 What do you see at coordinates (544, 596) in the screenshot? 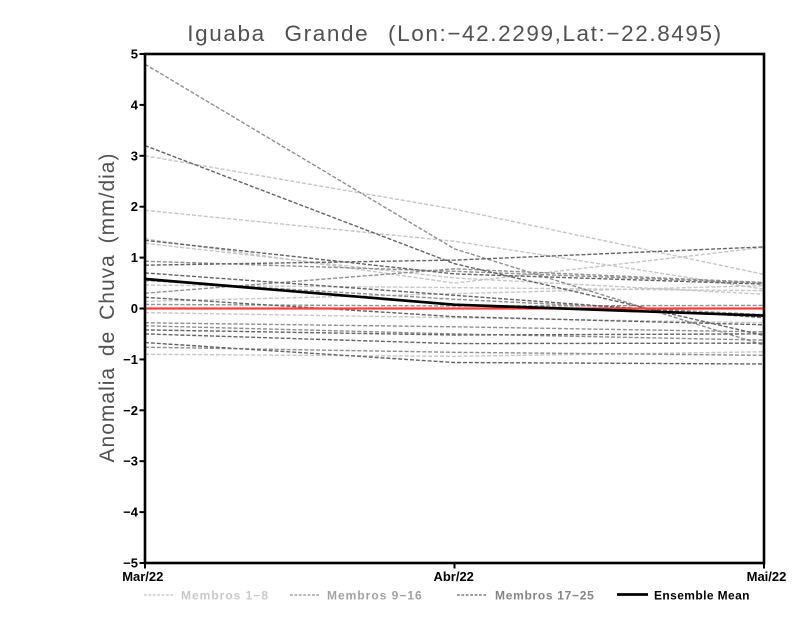
I see `svg-text: Membros 17−25` at bounding box center [544, 596].